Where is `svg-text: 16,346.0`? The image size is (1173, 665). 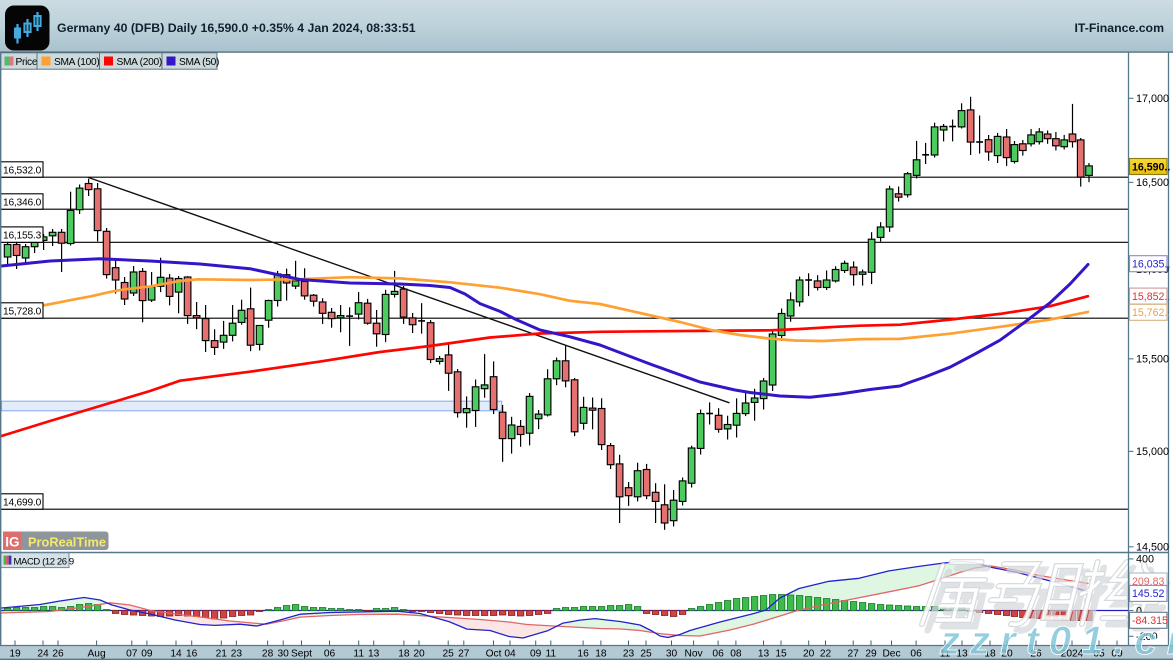
svg-text: 16,346.0 is located at coordinates (22, 203).